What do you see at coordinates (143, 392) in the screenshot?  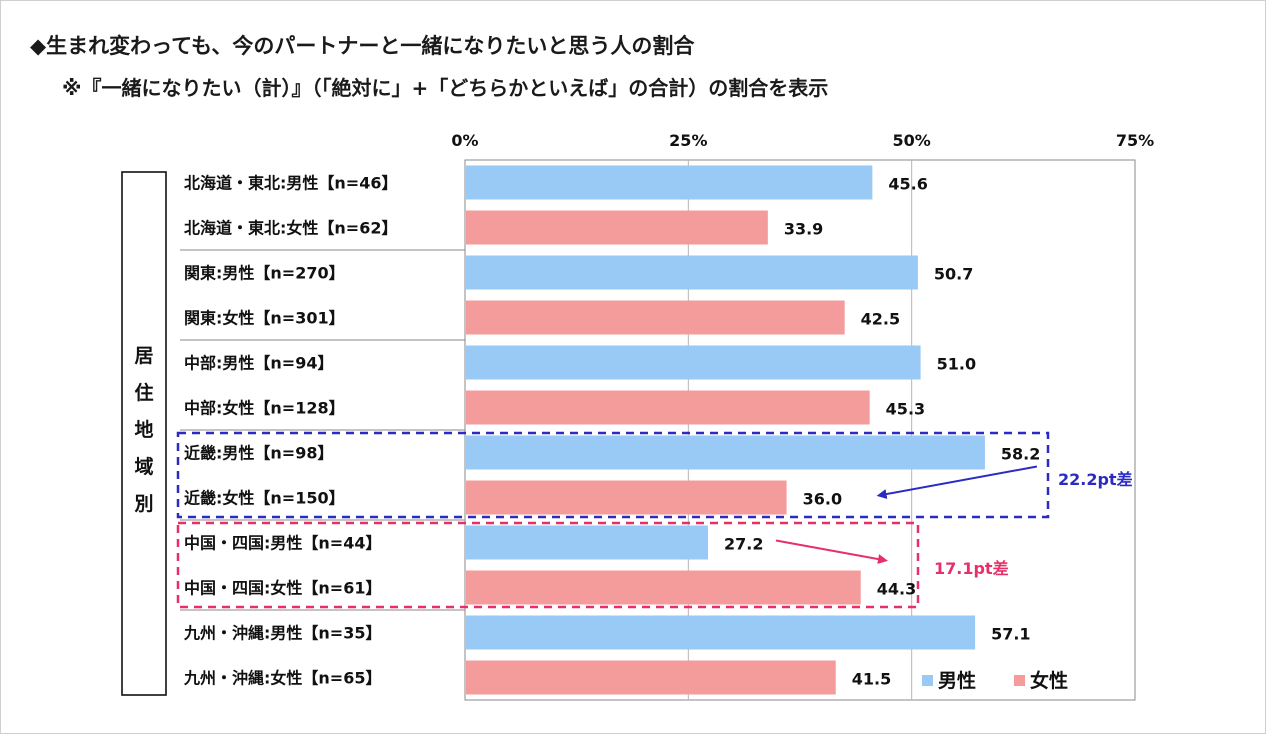 I see `group-label-char: 住` at bounding box center [143, 392].